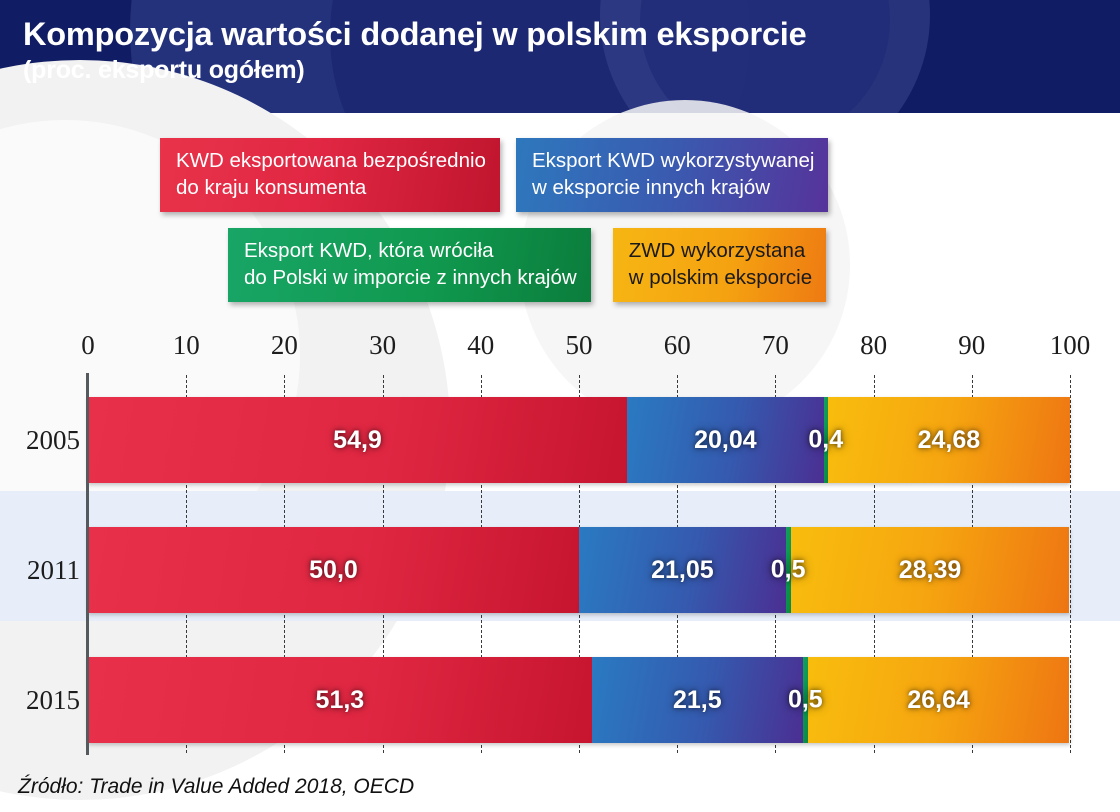 This screenshot has height=812, width=1120. What do you see at coordinates (775, 345) in the screenshot?
I see `x-tick-label-70: 70` at bounding box center [775, 345].